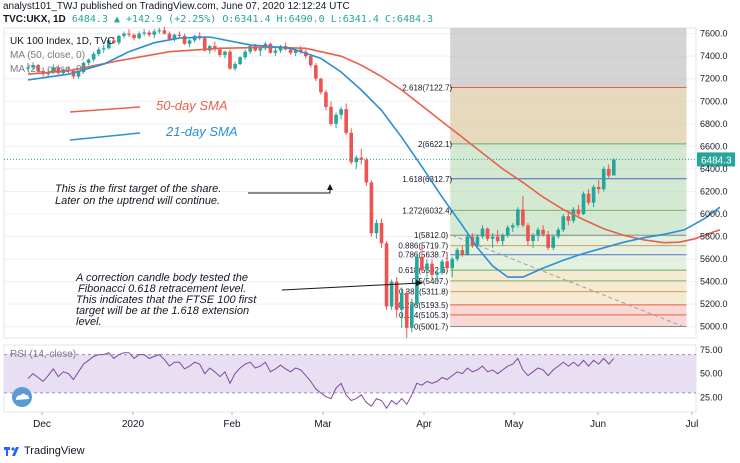  I want to click on rsi-tick-label: 50.00, so click(711, 374).